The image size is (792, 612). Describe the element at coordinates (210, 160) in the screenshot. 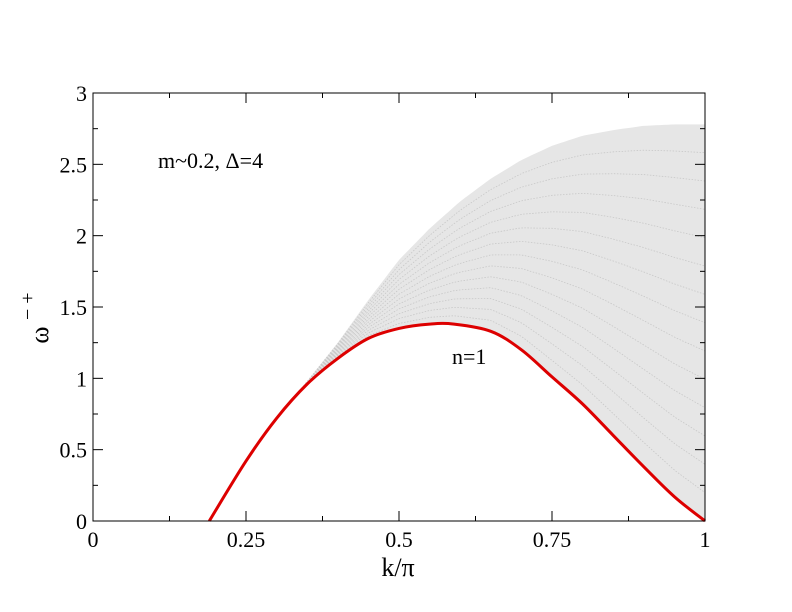

I see `params-annotation: m~0.2, Δ=4` at that location.